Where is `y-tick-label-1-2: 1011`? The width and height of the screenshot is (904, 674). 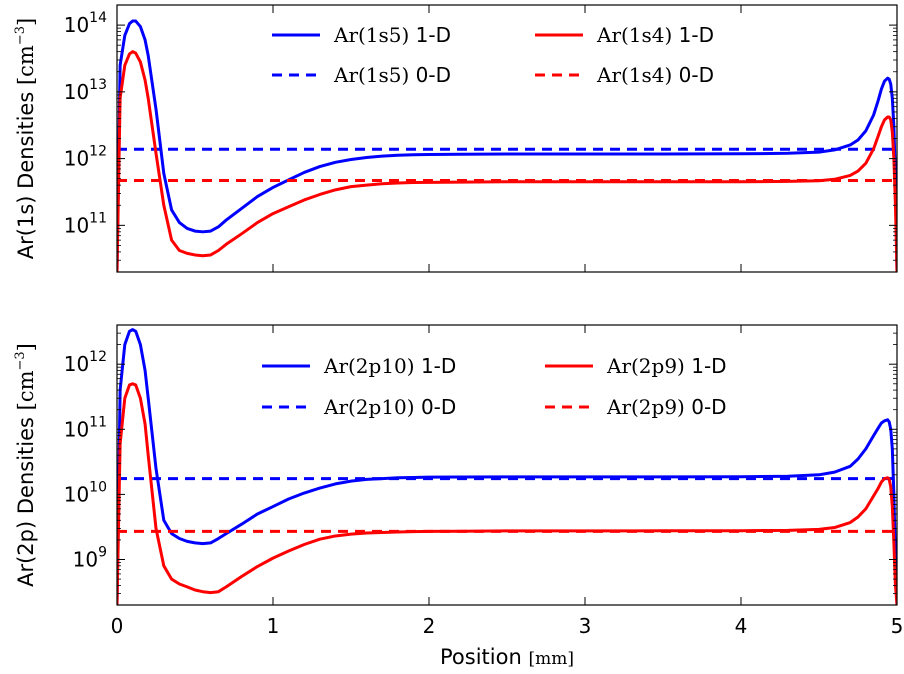
y-tick-label-1-2: 1011 is located at coordinates (85, 427).